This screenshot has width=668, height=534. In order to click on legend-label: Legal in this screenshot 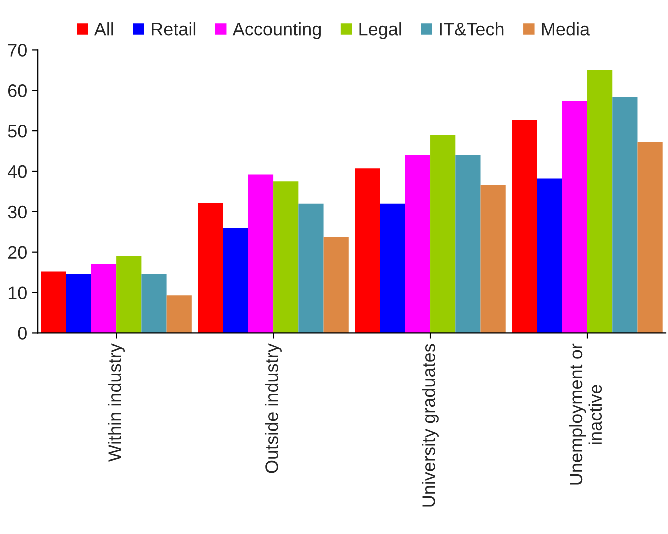, I will do `click(381, 31)`.